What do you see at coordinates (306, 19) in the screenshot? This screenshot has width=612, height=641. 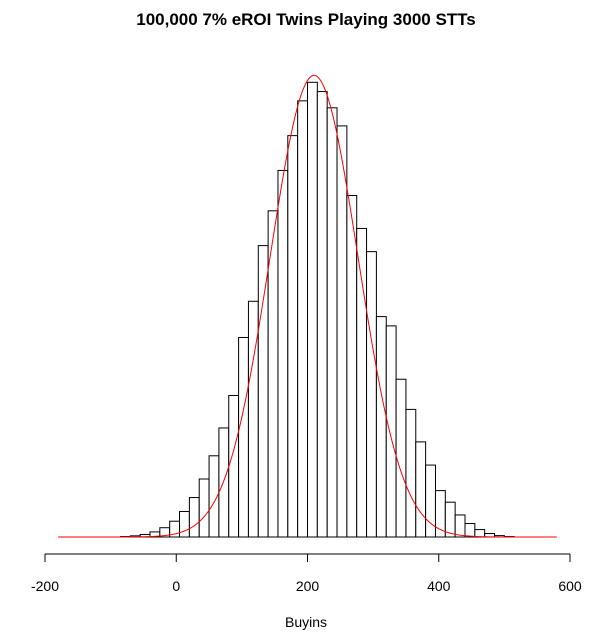 I see `chart-title: 100,000 7% eROI Twins Playing 3000 STTs` at bounding box center [306, 19].